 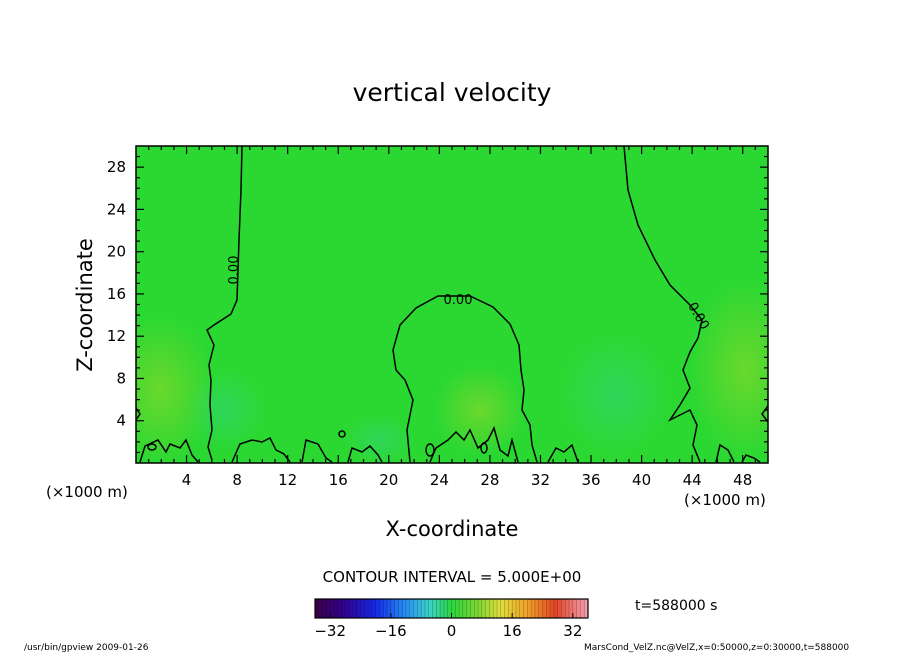 What do you see at coordinates (512, 631) in the screenshot?
I see `colorbar-tick-label: 16` at bounding box center [512, 631].